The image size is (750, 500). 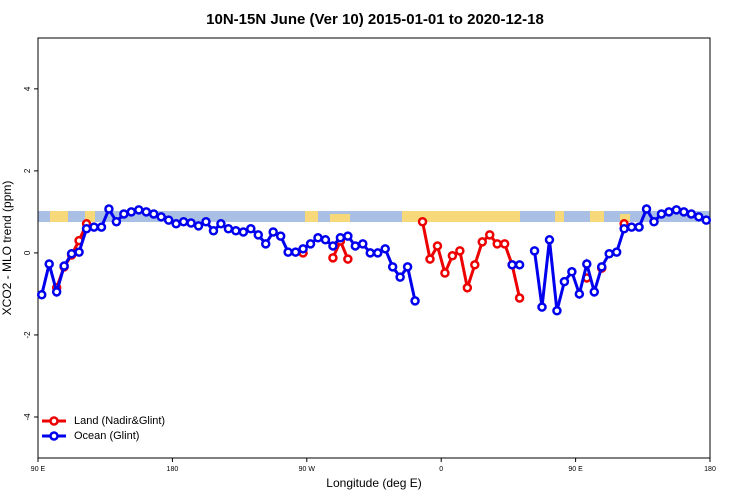 What do you see at coordinates (27, 252) in the screenshot?
I see `y-tick-label: 0` at bounding box center [27, 252].